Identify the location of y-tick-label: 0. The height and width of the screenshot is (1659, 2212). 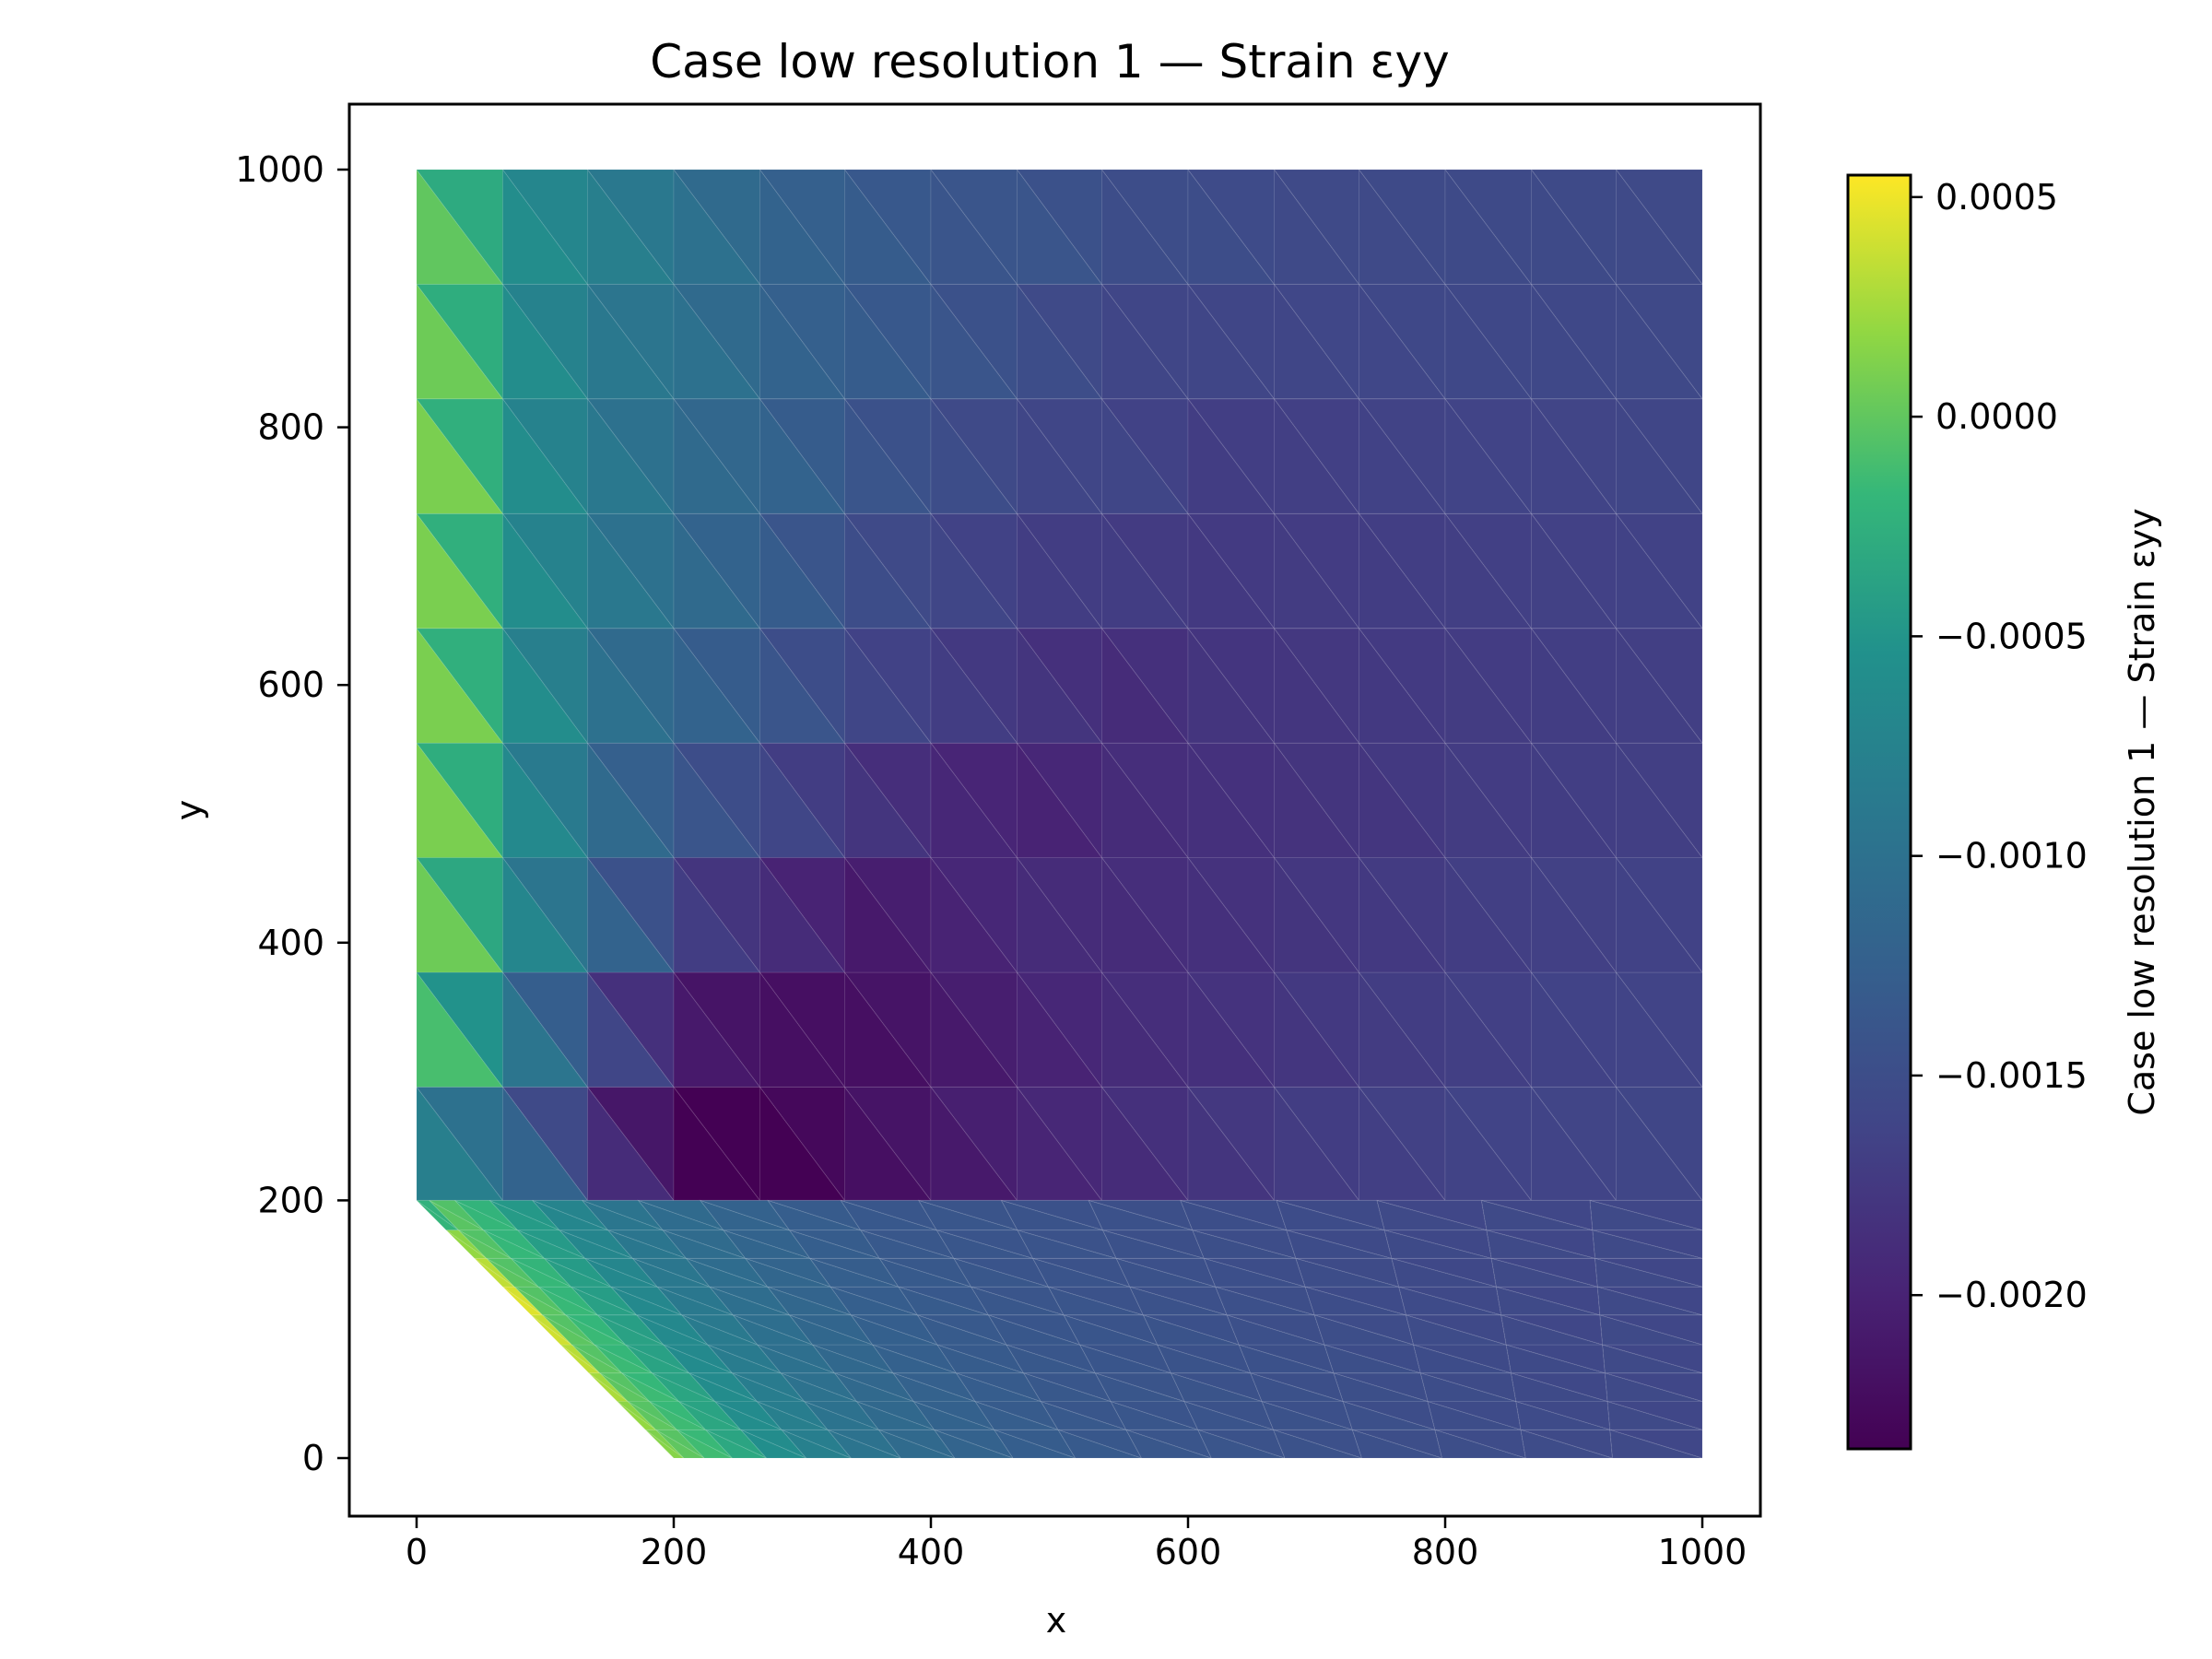
(313, 1458).